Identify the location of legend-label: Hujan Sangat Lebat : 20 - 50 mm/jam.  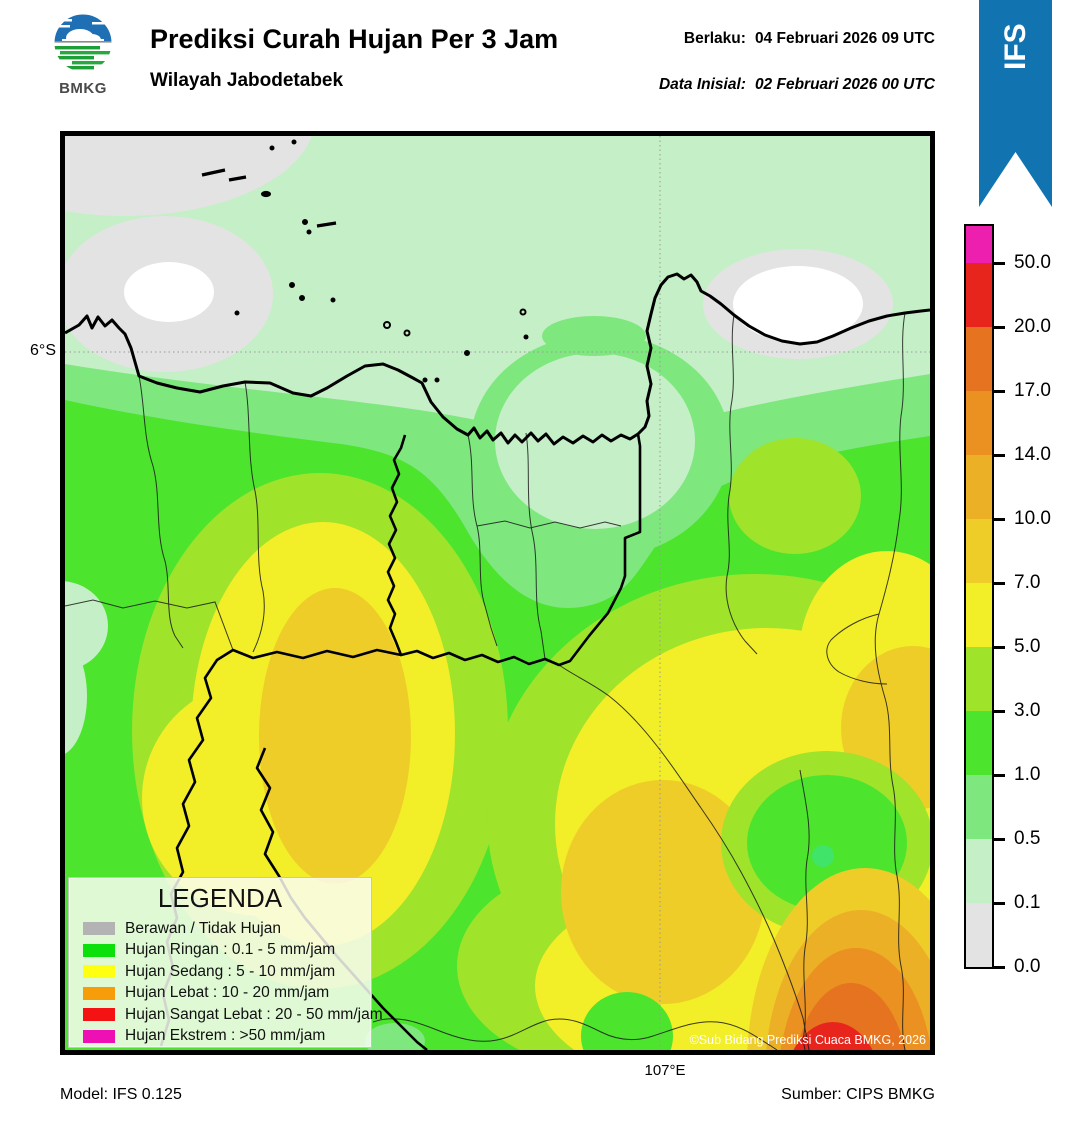
(254, 1014).